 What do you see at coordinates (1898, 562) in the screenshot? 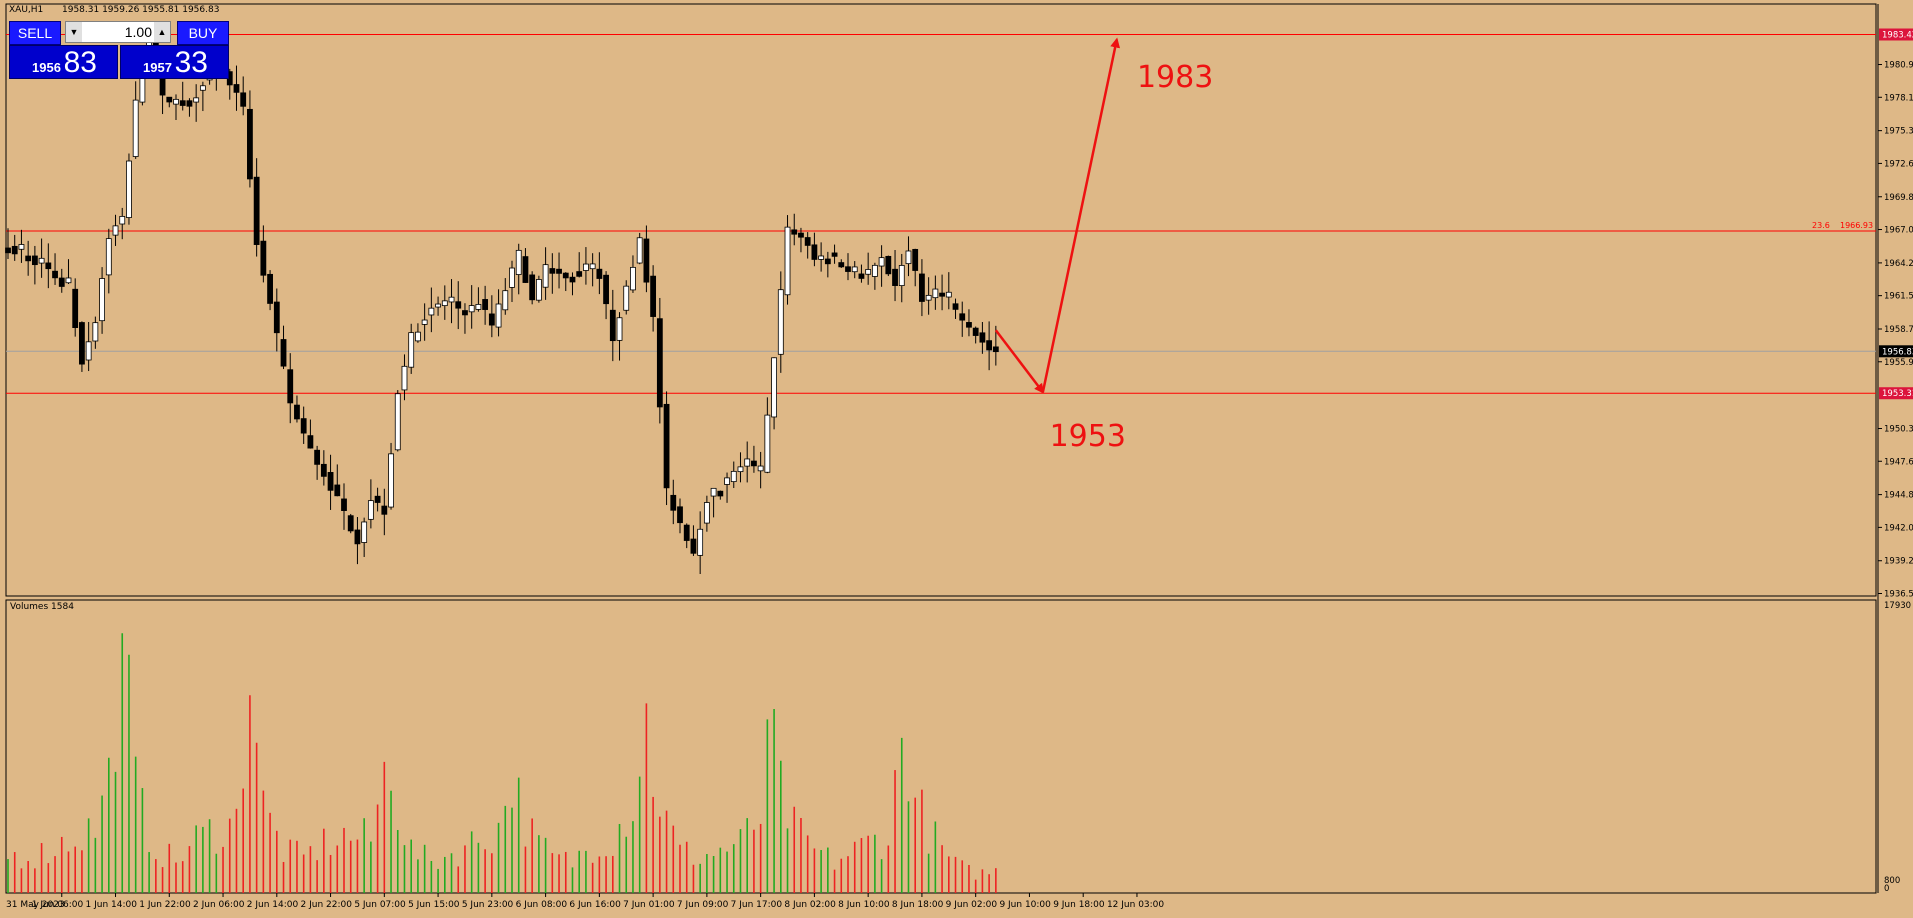
I see `y-tick-label: 1939.25` at bounding box center [1898, 562].